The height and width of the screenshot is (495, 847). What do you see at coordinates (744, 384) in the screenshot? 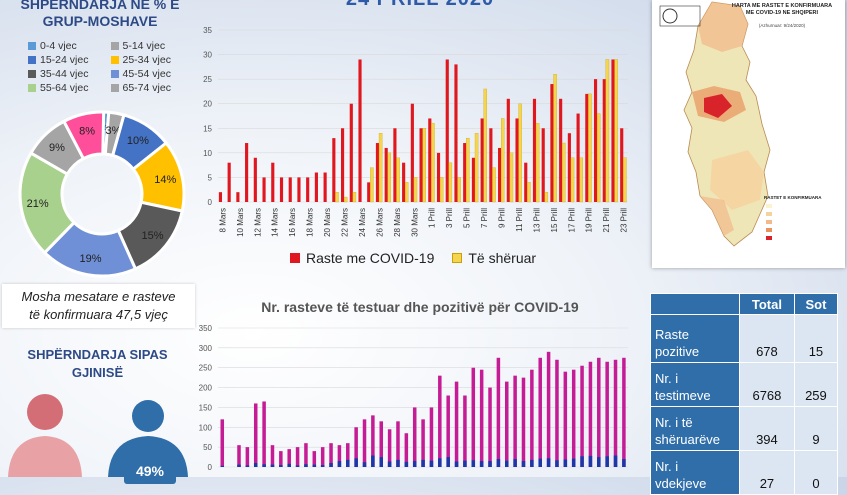
I see `stats-row-tests: Nr. i testimeve 6768 259` at bounding box center [744, 384].